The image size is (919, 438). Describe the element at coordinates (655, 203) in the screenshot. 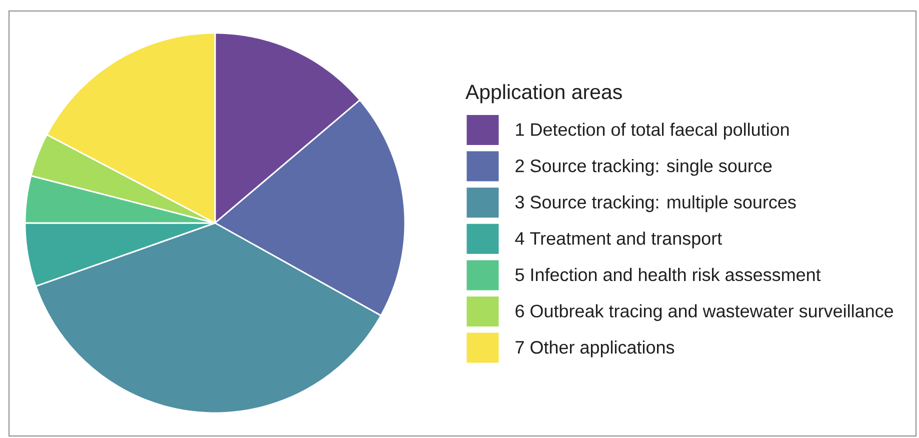

I see `legend-label: 3 Source tracking: multiple sources` at that location.